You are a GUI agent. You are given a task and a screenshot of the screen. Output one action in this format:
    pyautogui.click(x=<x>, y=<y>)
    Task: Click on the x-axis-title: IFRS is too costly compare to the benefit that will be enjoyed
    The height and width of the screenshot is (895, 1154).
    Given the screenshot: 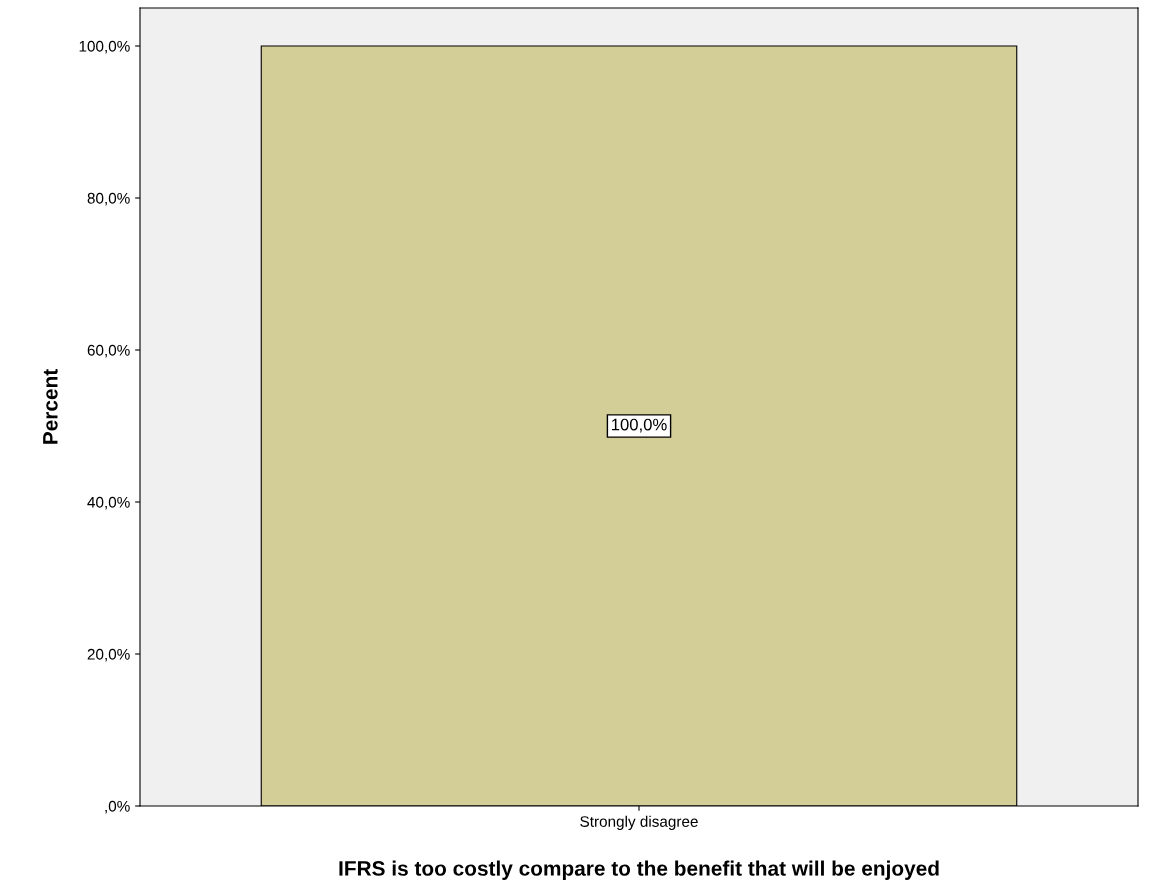 What is the action you would take?
    pyautogui.click(x=639, y=870)
    